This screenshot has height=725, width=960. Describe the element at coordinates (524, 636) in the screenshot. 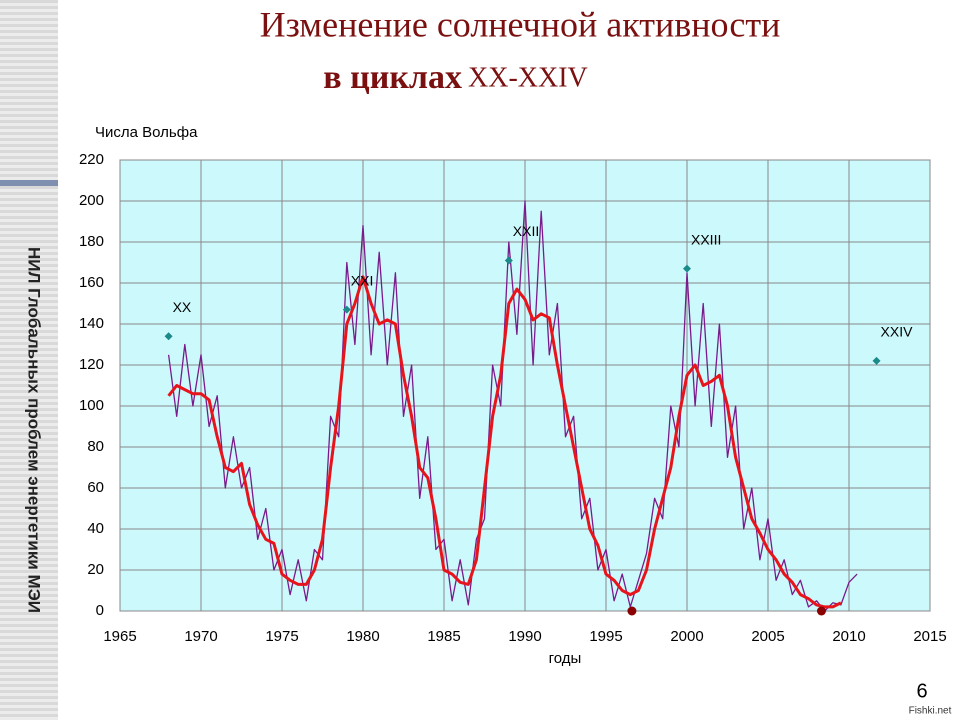

I see `x-tick-label: 1990` at that location.